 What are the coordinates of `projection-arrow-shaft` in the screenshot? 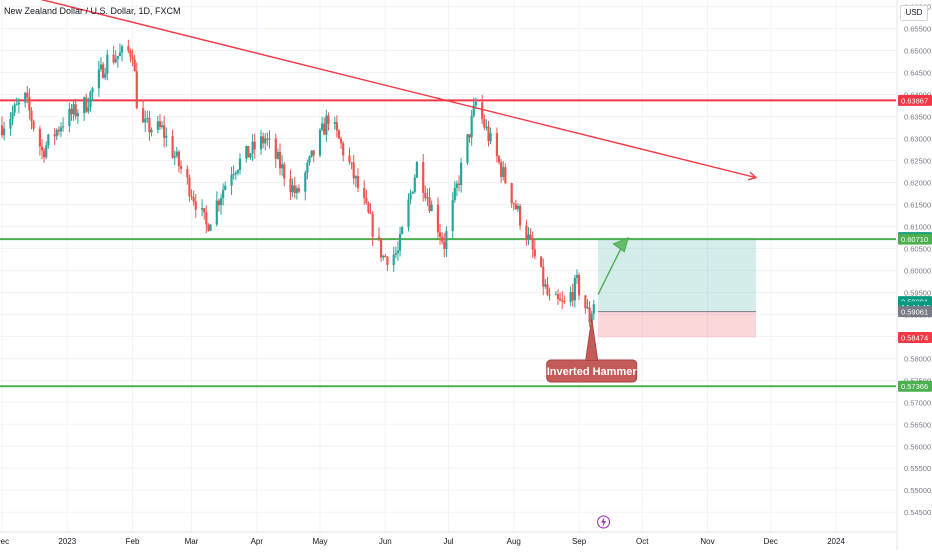 It's located at (609, 271).